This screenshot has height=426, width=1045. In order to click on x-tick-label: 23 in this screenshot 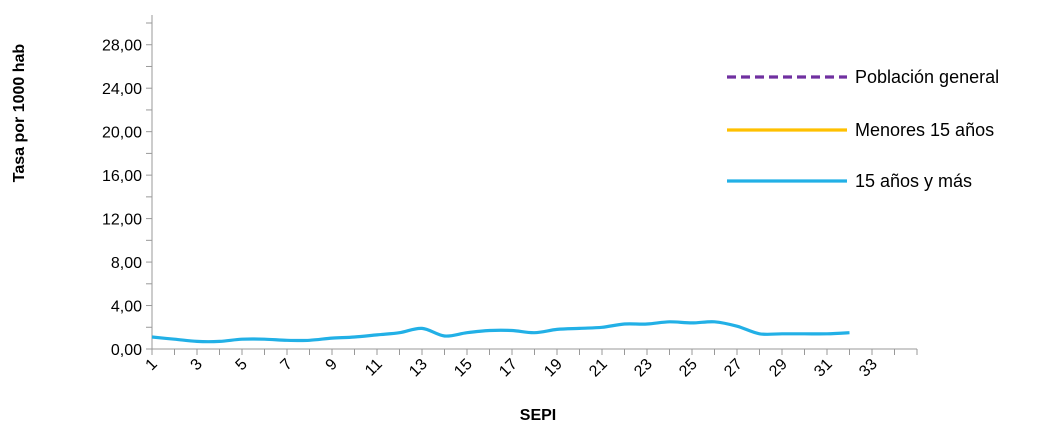, I will do `click(643, 368)`.